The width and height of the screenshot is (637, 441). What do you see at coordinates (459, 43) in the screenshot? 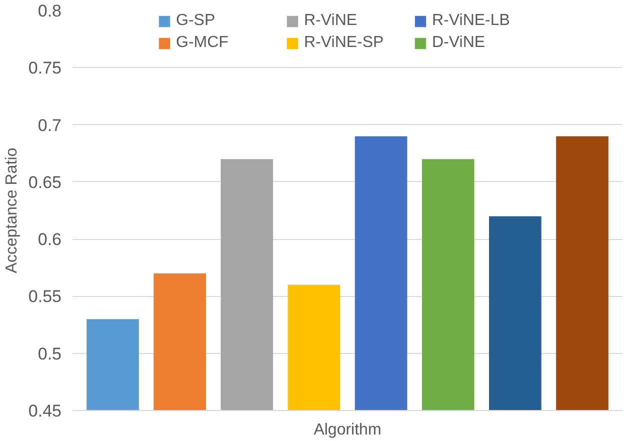
I see `legend-label: D-ViNE` at bounding box center [459, 43].